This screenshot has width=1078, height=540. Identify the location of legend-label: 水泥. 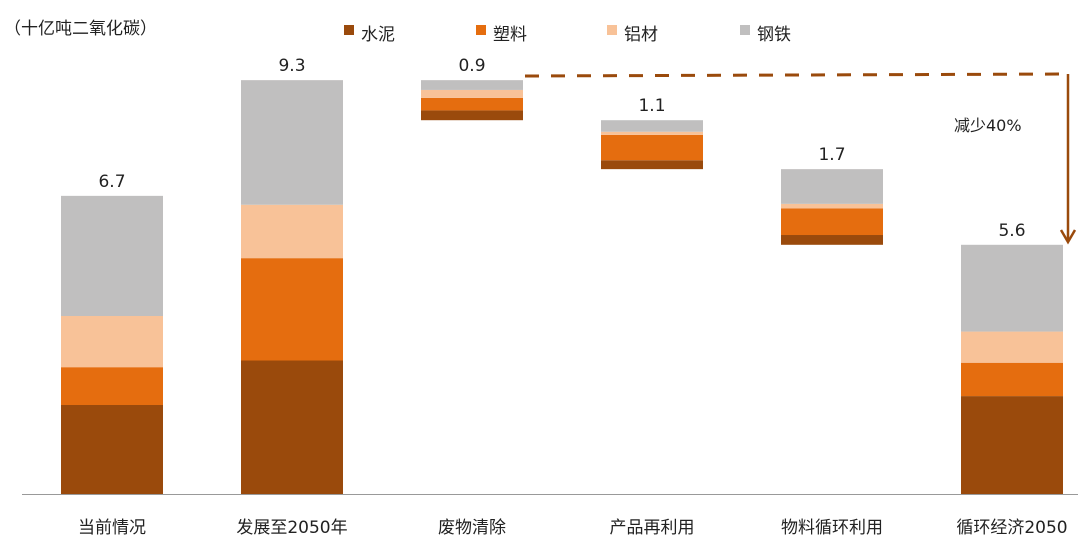
(378, 35).